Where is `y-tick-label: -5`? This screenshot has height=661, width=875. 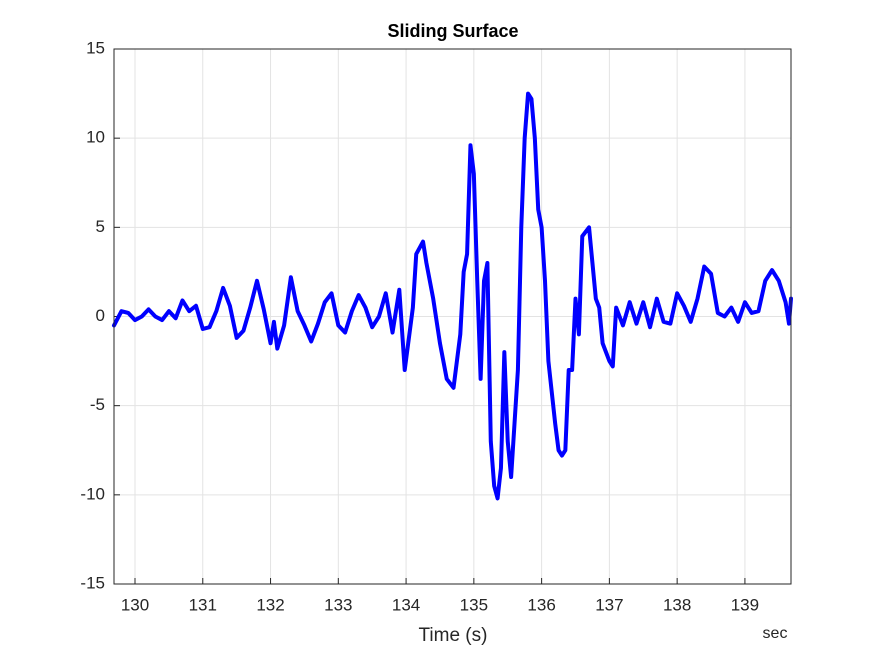 y-tick-label: -5 is located at coordinates (97, 404).